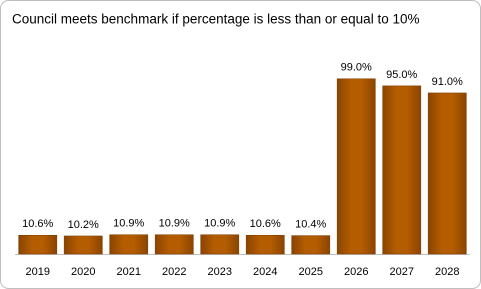 Image resolution: width=481 pixels, height=289 pixels. What do you see at coordinates (265, 272) in the screenshot?
I see `x-tick-label: 2024` at bounding box center [265, 272].